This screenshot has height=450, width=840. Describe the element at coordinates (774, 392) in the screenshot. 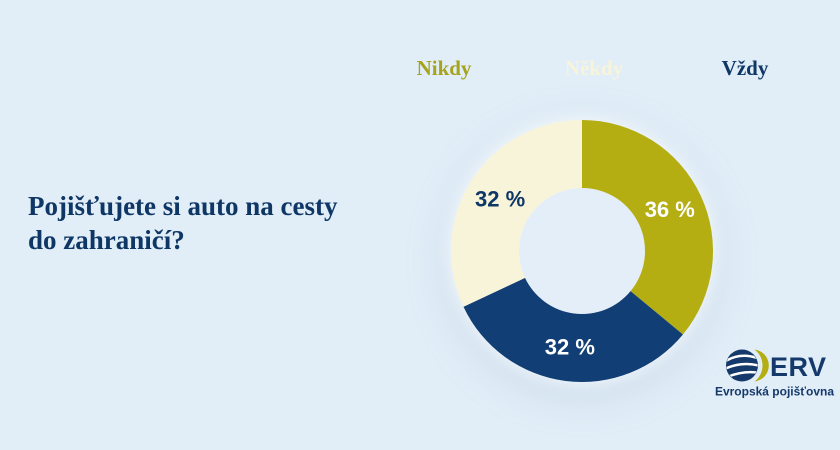

I see `erv-logo-tagline: Evropská pojišťovna` at that location.